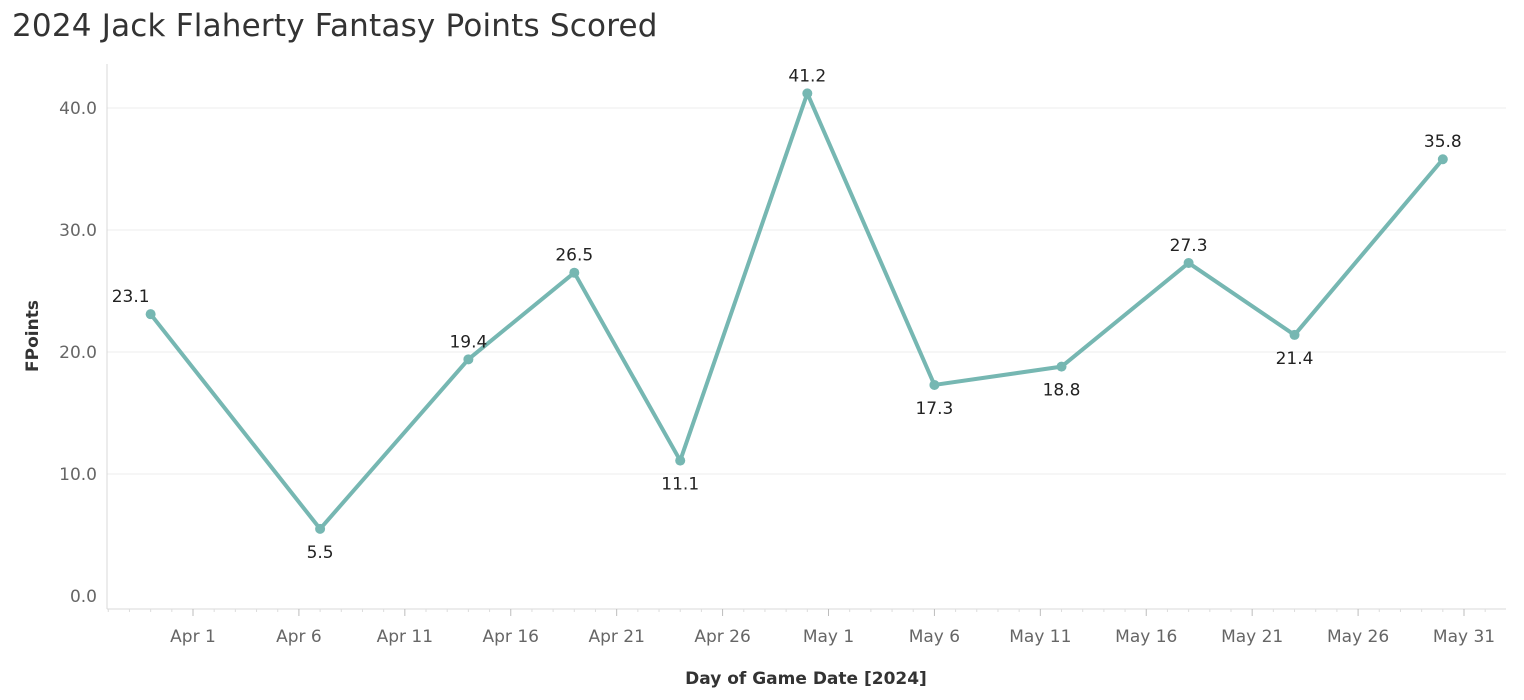  What do you see at coordinates (78, 231) in the screenshot?
I see `y-tick-label: 30.0` at bounding box center [78, 231].